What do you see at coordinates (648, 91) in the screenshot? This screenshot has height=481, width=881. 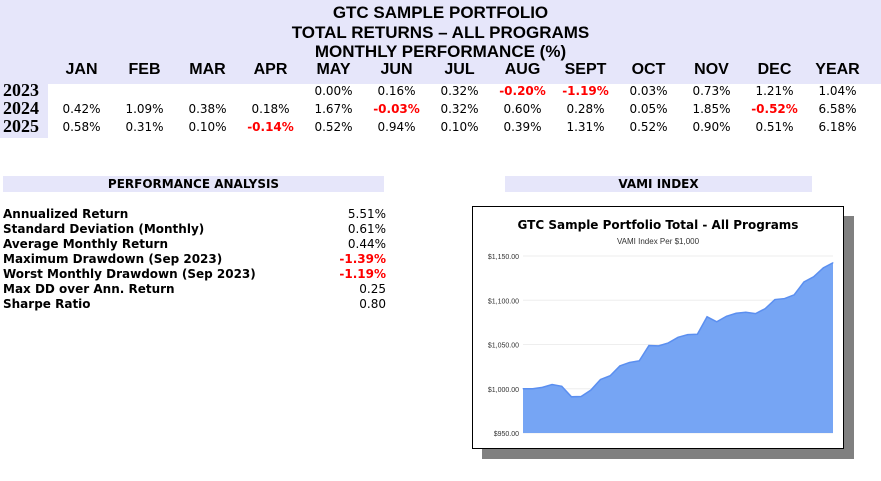 I see `return-cell: 0.03%` at bounding box center [648, 91].